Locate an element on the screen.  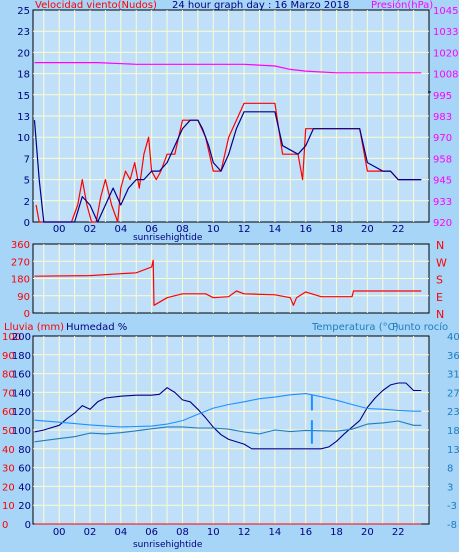
graph-title: 24 hour graph day : 16 Marzo 2018 is located at coordinates (261, 5).